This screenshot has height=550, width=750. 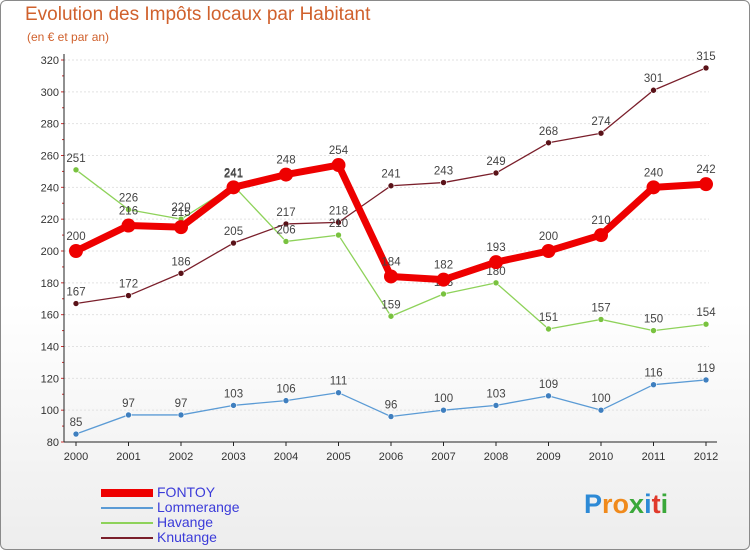 What do you see at coordinates (198, 14) in the screenshot?
I see `chart-title: Evolution des Impôts locaux par Habitant` at bounding box center [198, 14].